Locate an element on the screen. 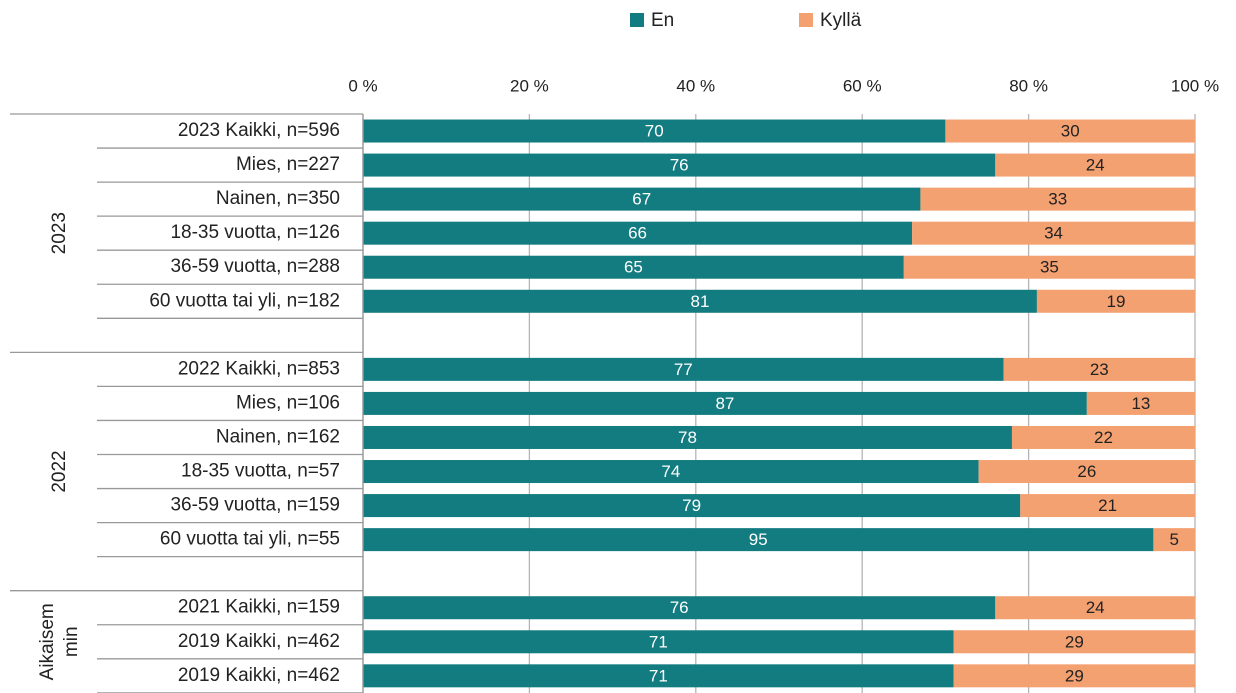 The image size is (1236, 693). value-label: 13 is located at coordinates (1140, 403).